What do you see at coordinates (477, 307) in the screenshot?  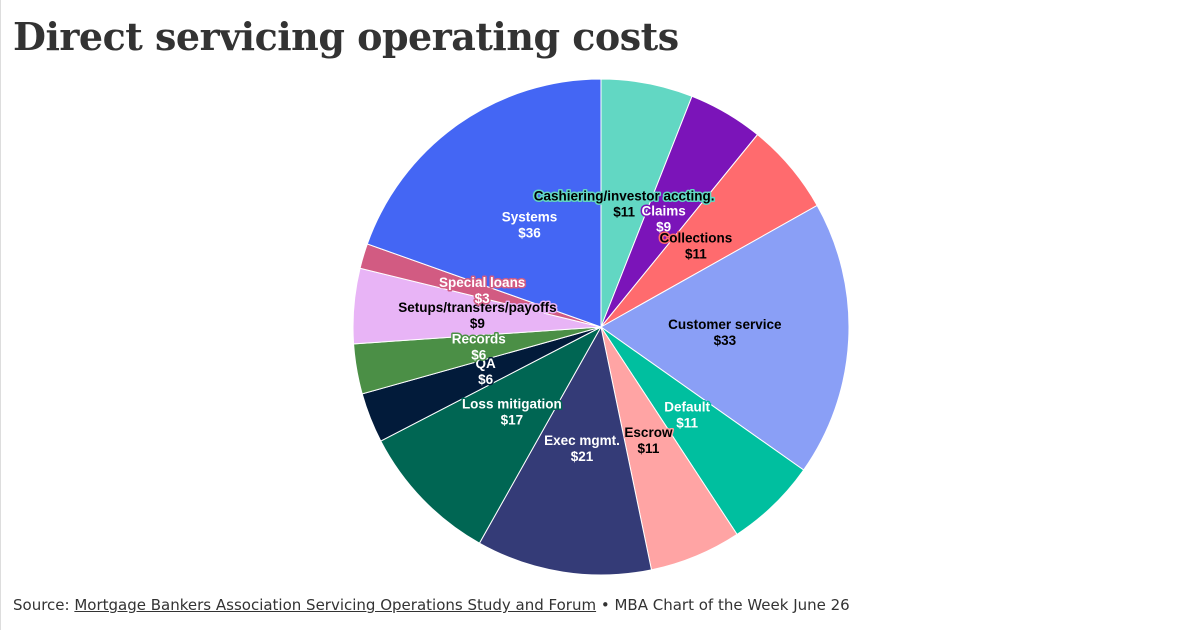 I see `slice-label: Setups/transfers/payoffs` at bounding box center [477, 307].